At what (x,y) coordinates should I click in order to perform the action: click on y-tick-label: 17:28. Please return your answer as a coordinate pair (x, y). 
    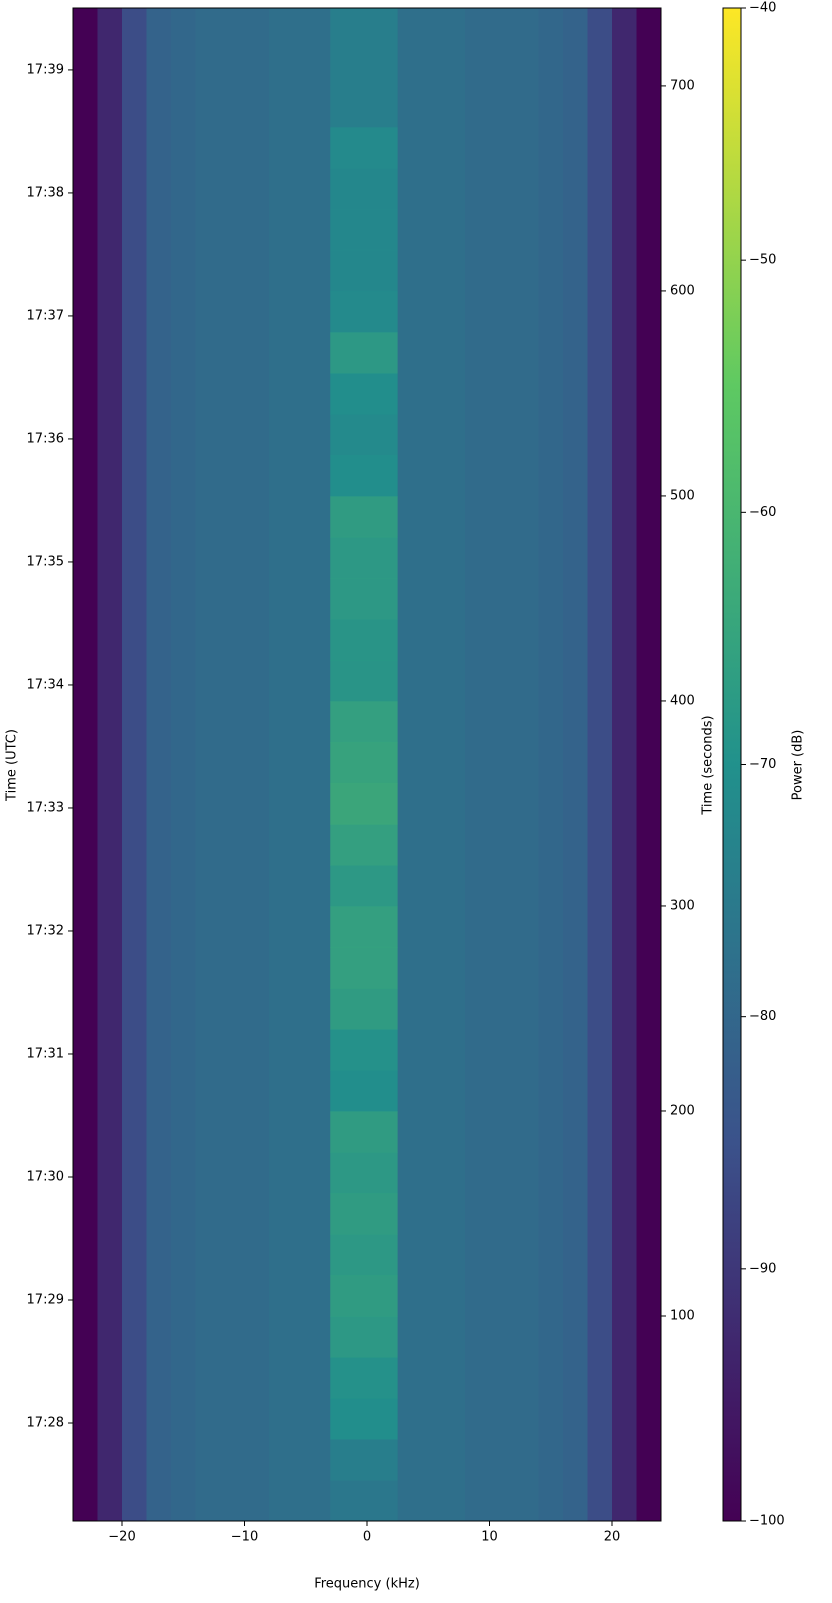
    Looking at the image, I should click on (45, 1423).